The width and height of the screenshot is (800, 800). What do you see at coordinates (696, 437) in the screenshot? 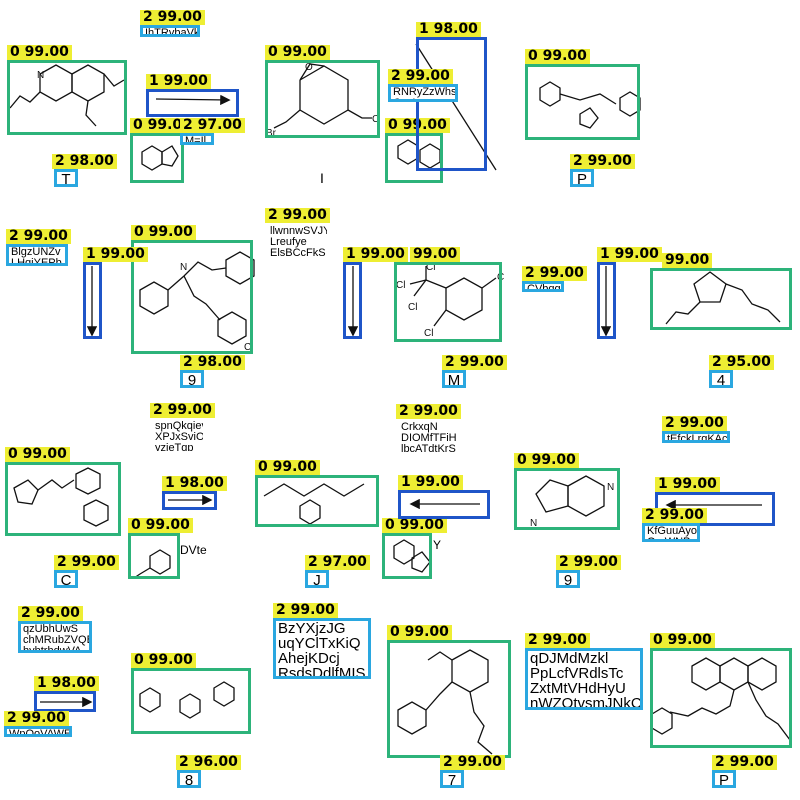
I see `text-box: tEfckLrgKAc` at bounding box center [696, 437].